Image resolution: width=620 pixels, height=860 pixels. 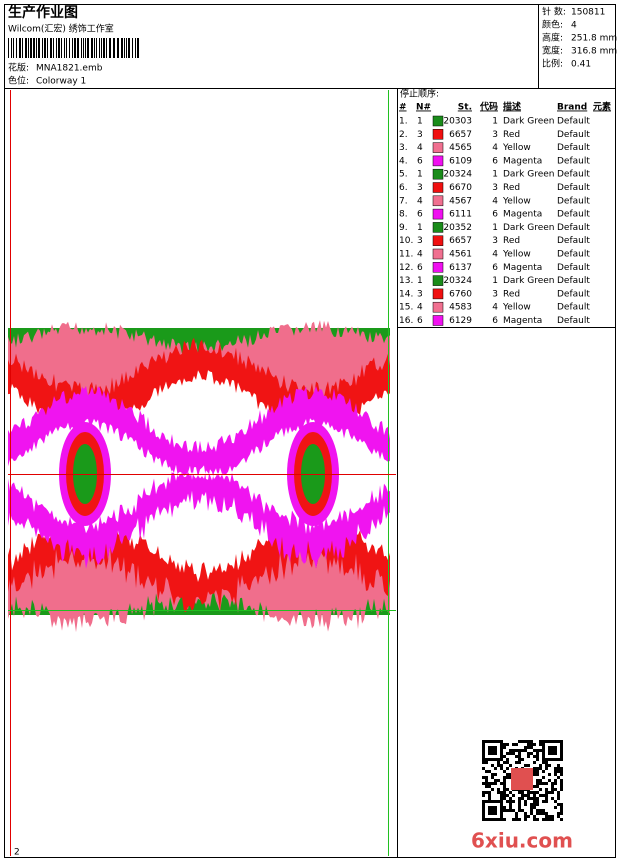 What do you see at coordinates (511, 294) in the screenshot?
I see `description: Red` at bounding box center [511, 294].